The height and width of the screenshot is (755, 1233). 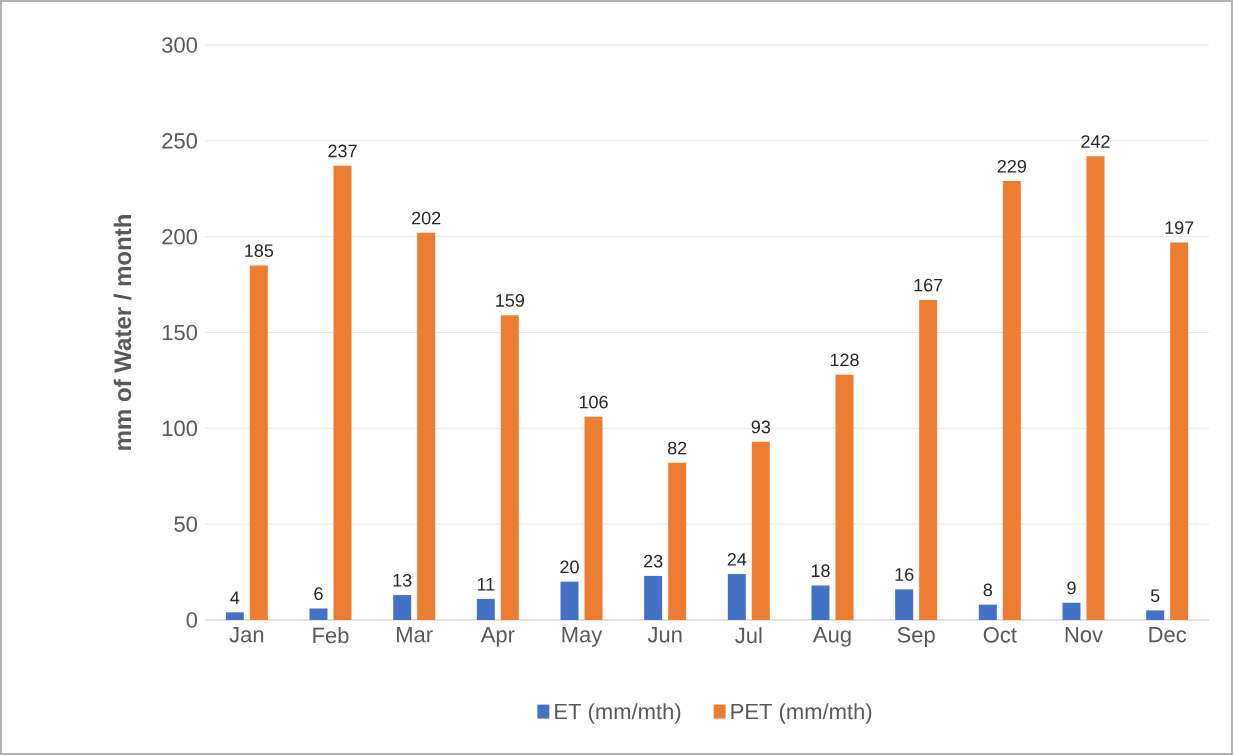 I want to click on y-tick-label: 150, so click(x=180, y=332).